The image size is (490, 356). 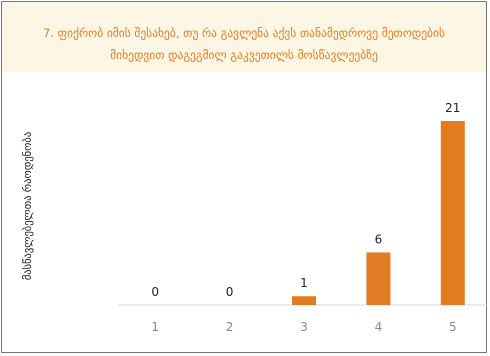 I want to click on data-label-1: 0, so click(x=155, y=292).